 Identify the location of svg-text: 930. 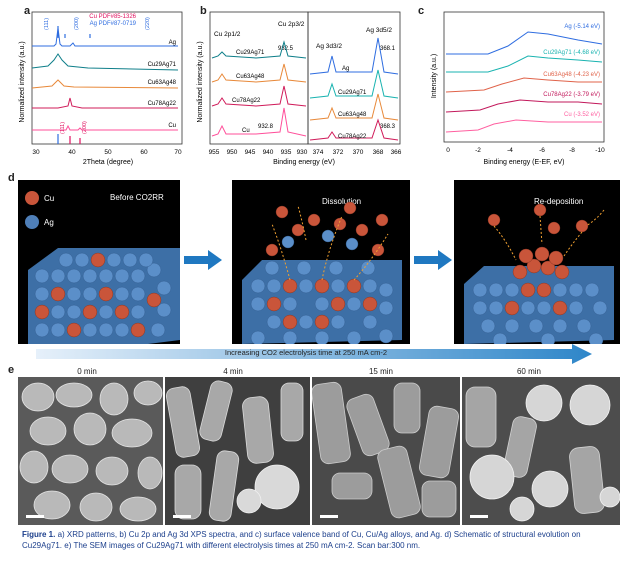
(302, 152).